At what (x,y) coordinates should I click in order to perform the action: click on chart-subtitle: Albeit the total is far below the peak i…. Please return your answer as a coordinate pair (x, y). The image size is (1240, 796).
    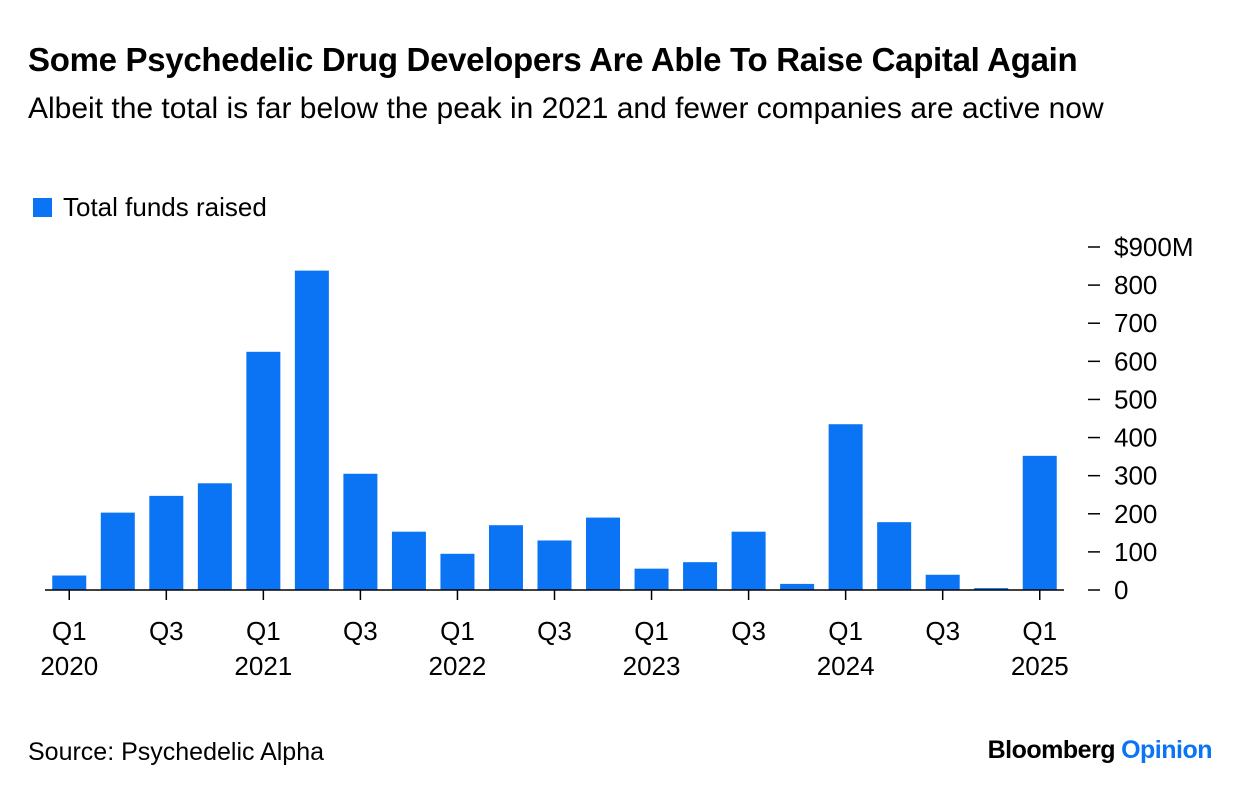
    Looking at the image, I should click on (566, 108).